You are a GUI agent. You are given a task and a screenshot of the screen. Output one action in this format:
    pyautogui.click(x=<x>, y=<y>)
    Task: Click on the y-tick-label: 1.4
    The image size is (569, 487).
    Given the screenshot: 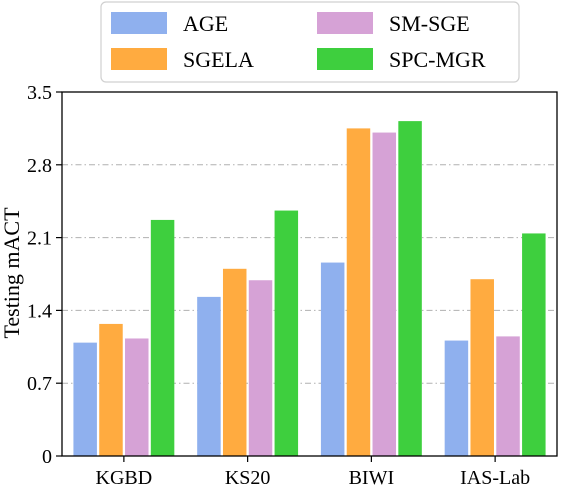 What is the action you would take?
    pyautogui.click(x=39, y=311)
    